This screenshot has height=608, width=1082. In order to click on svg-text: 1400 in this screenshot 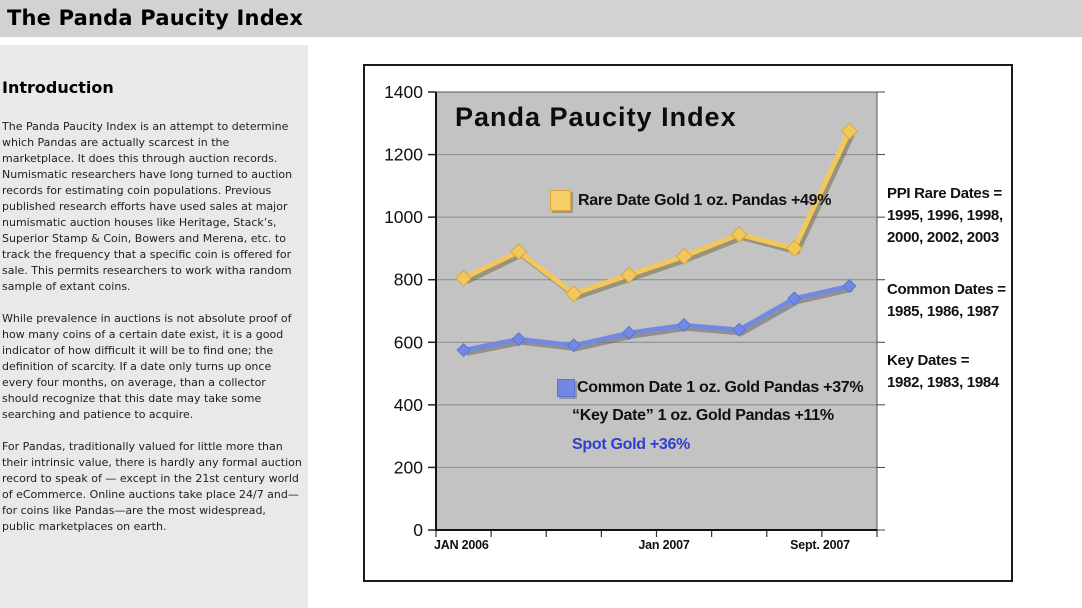, I will do `click(403, 92)`.